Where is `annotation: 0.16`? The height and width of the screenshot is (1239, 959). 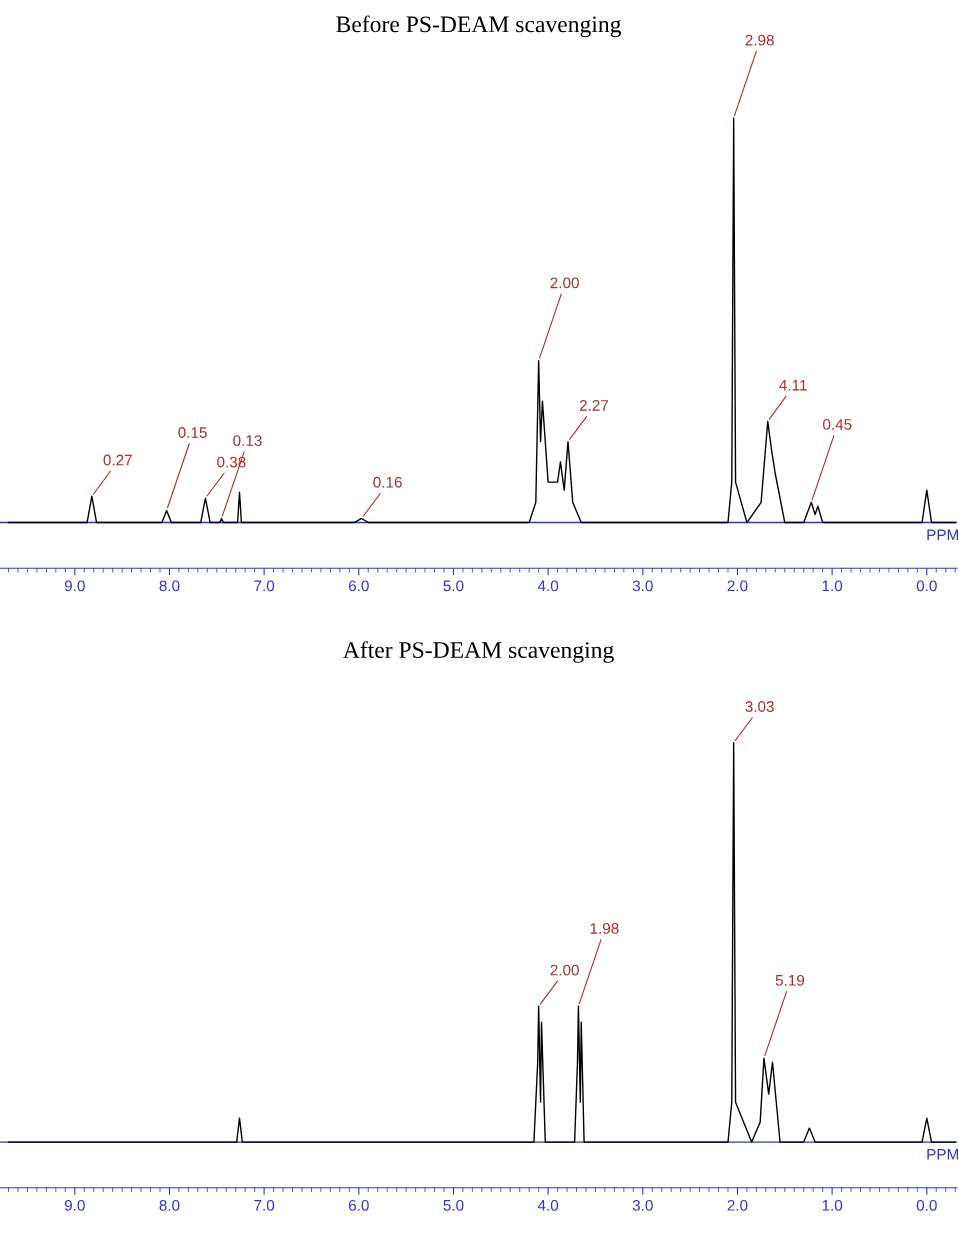 annotation: 0.16 is located at coordinates (387, 482).